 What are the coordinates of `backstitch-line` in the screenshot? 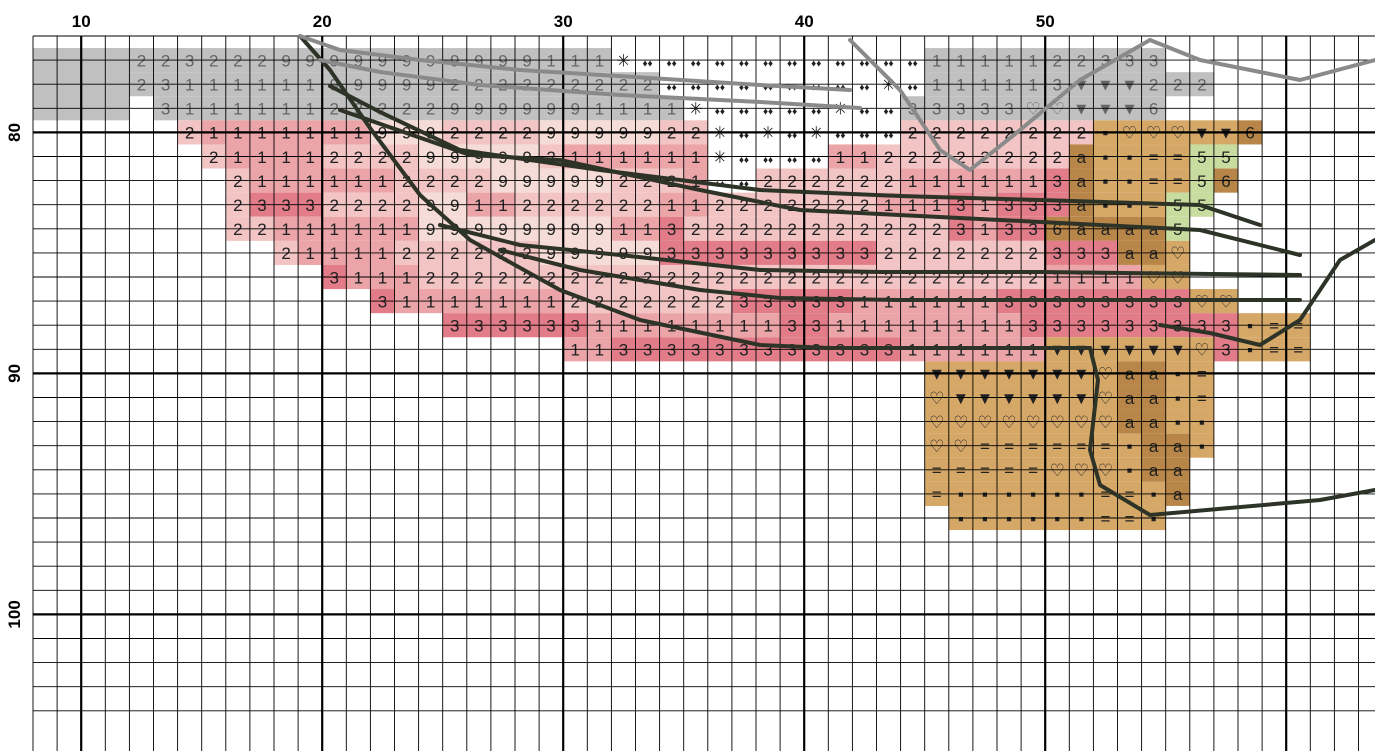 It's located at (1000, 105).